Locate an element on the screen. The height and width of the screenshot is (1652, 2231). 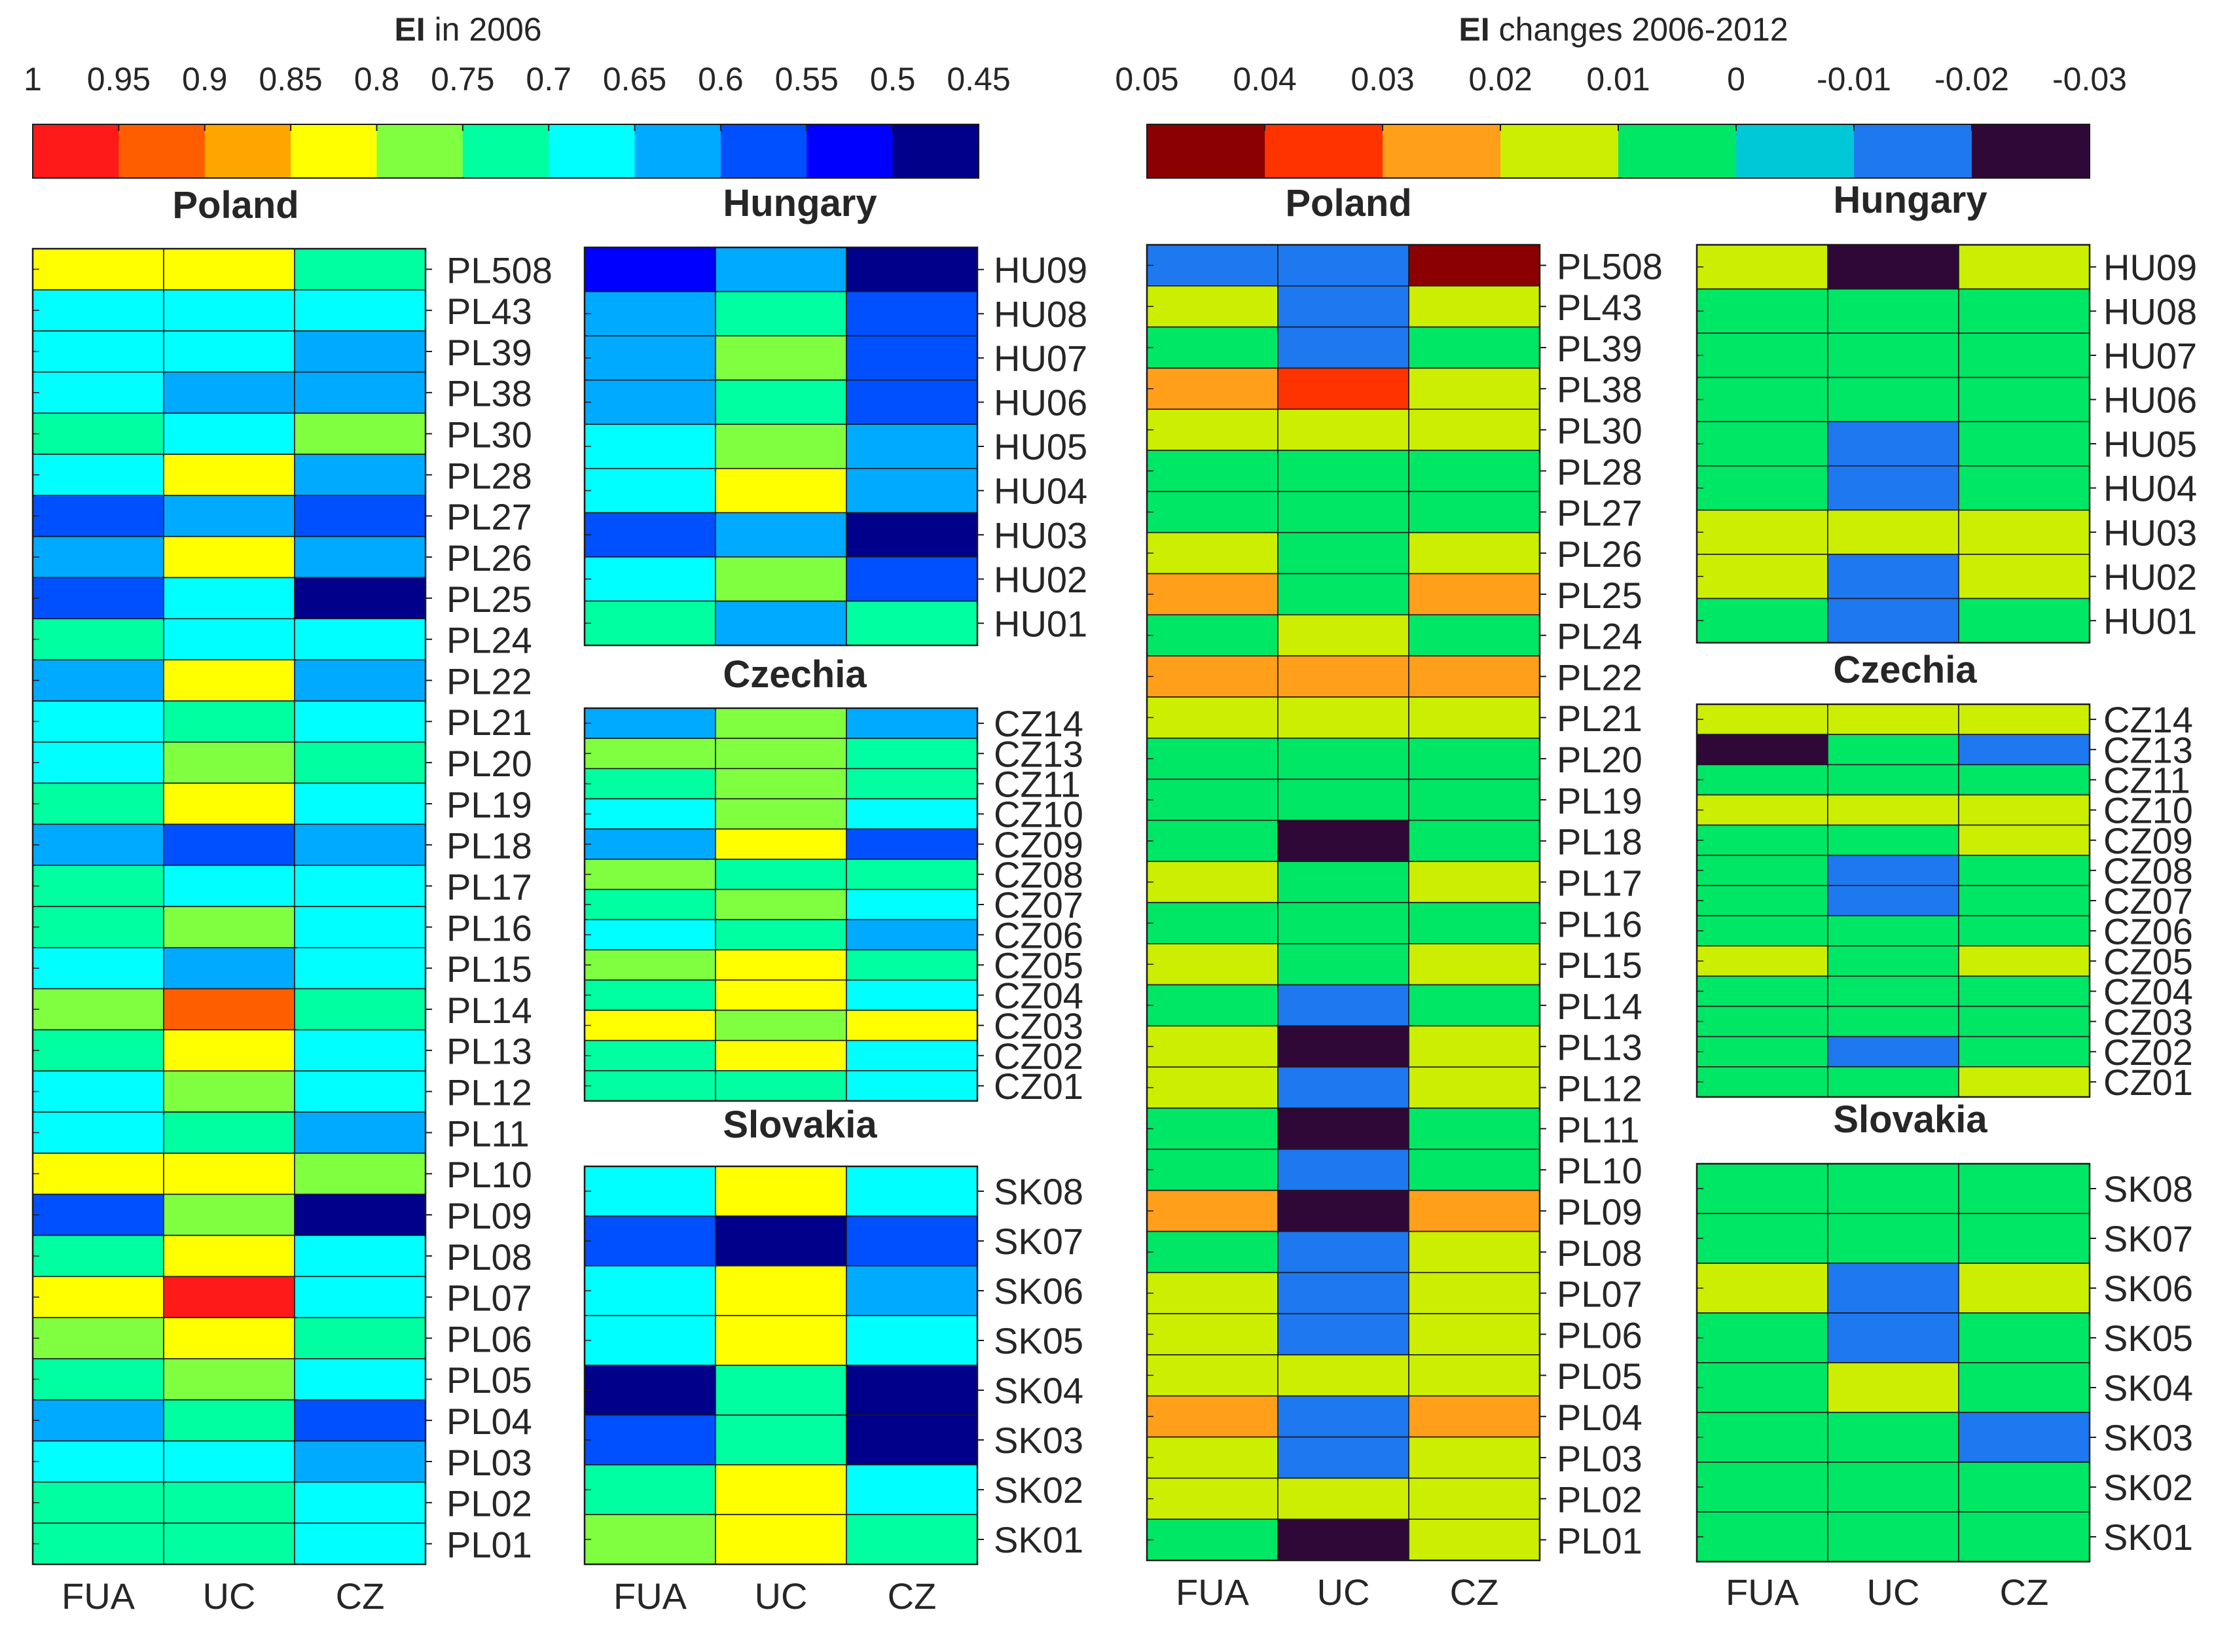
row-label: CZ14 is located at coordinates (1038, 724).